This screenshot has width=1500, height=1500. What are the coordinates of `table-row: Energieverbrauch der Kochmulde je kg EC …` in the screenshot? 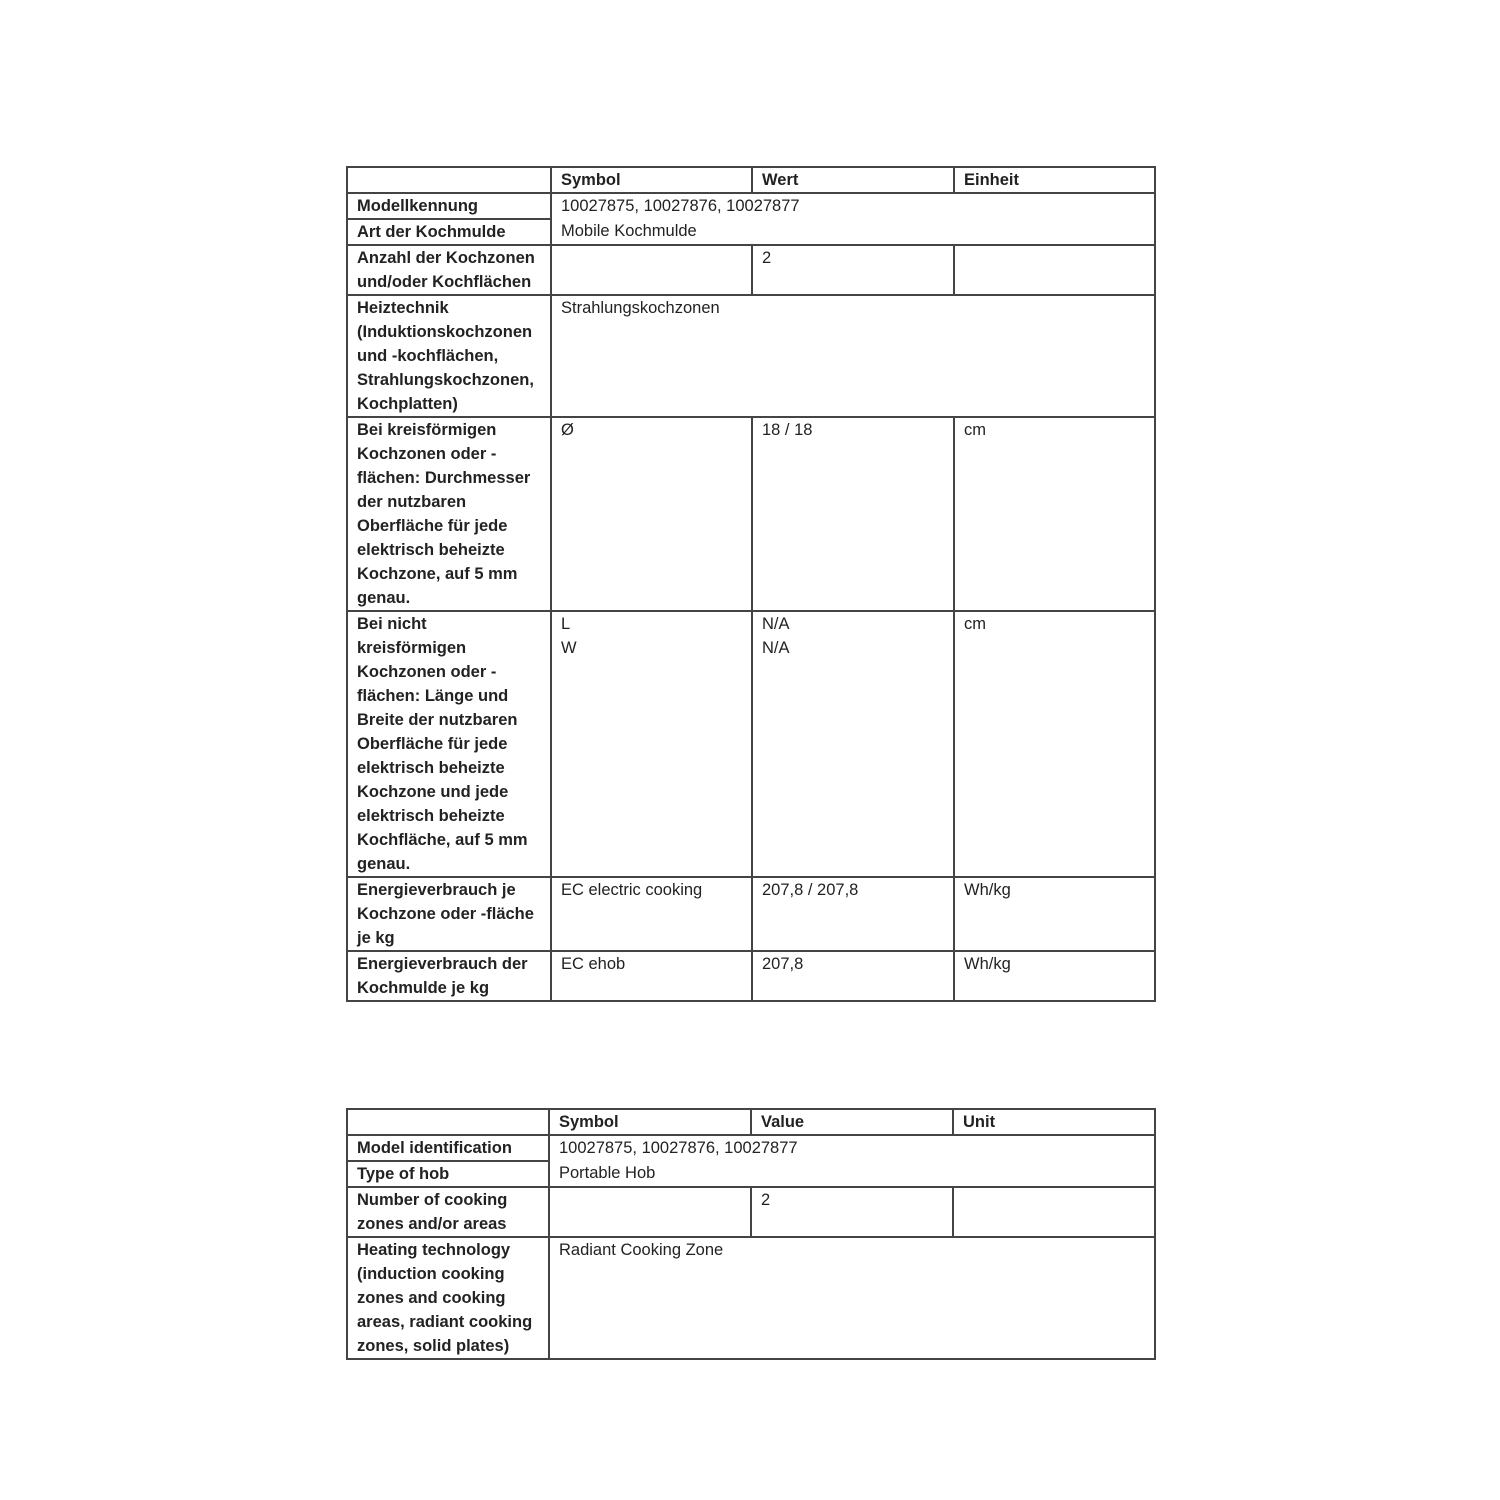 It's located at (751, 976).